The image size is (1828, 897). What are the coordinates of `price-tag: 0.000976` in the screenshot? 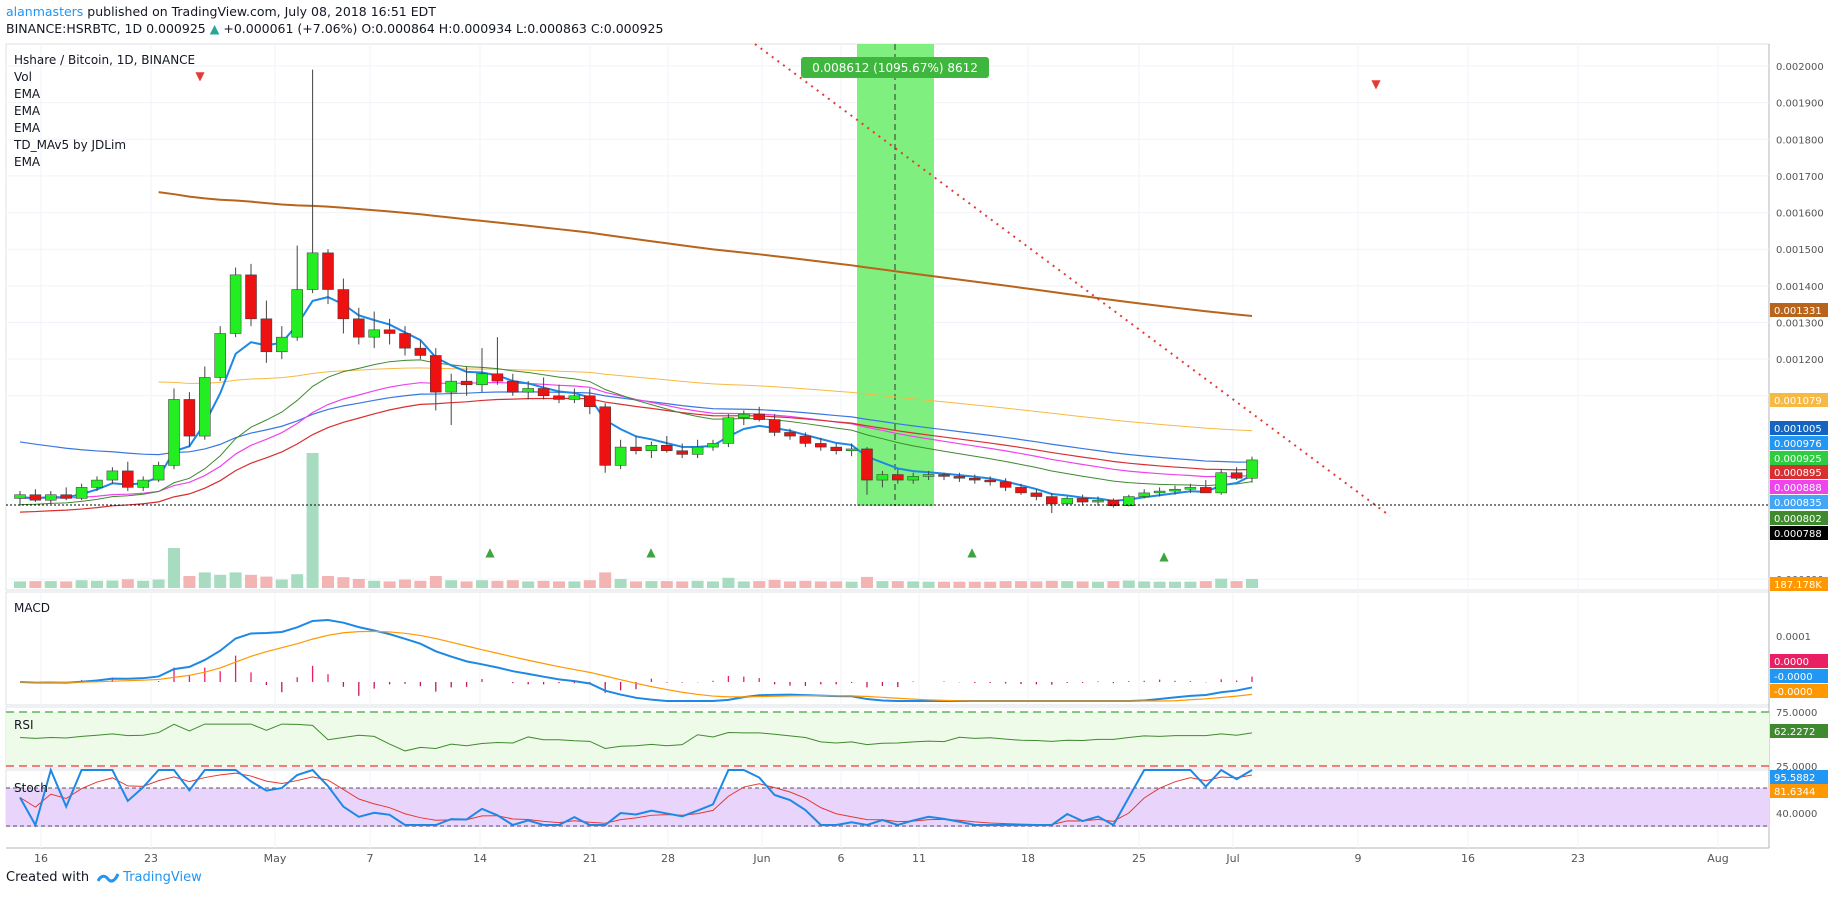 It's located at (1798, 444).